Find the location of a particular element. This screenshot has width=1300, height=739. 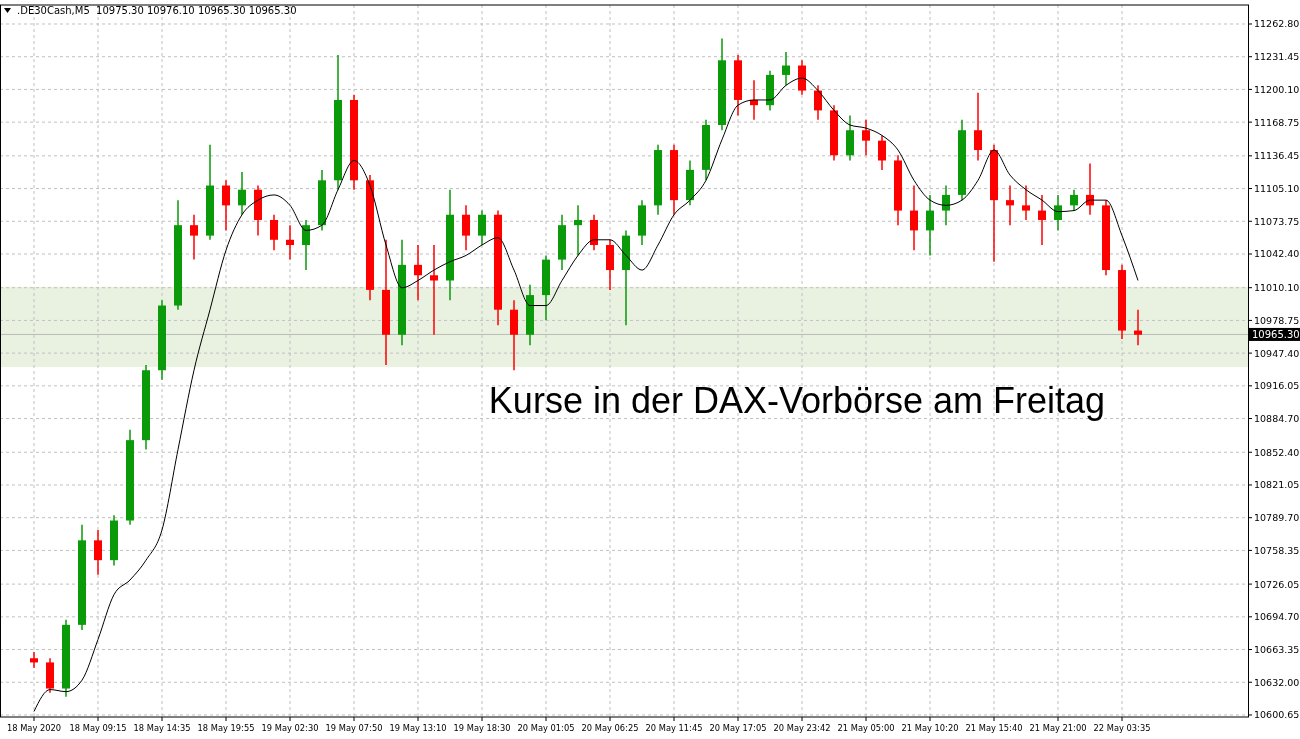

y-tick-label: 10694.70 is located at coordinates (1277, 617).